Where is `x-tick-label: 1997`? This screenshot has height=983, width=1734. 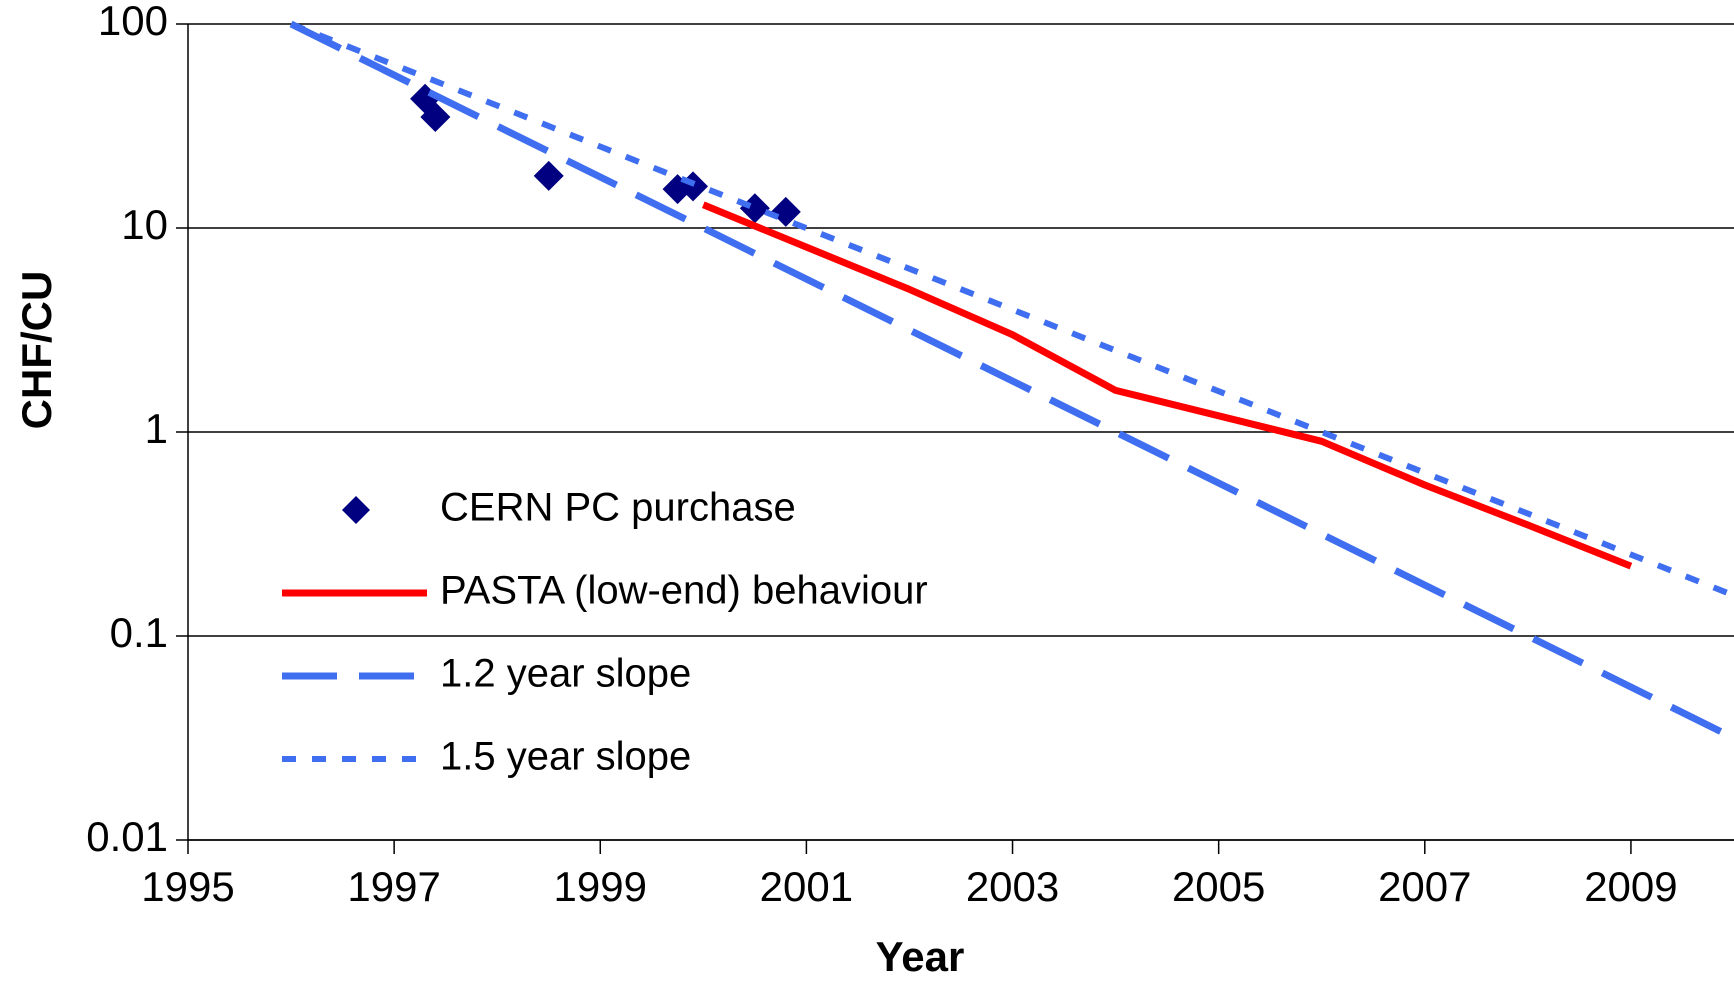
x-tick-label: 1997 is located at coordinates (393, 886).